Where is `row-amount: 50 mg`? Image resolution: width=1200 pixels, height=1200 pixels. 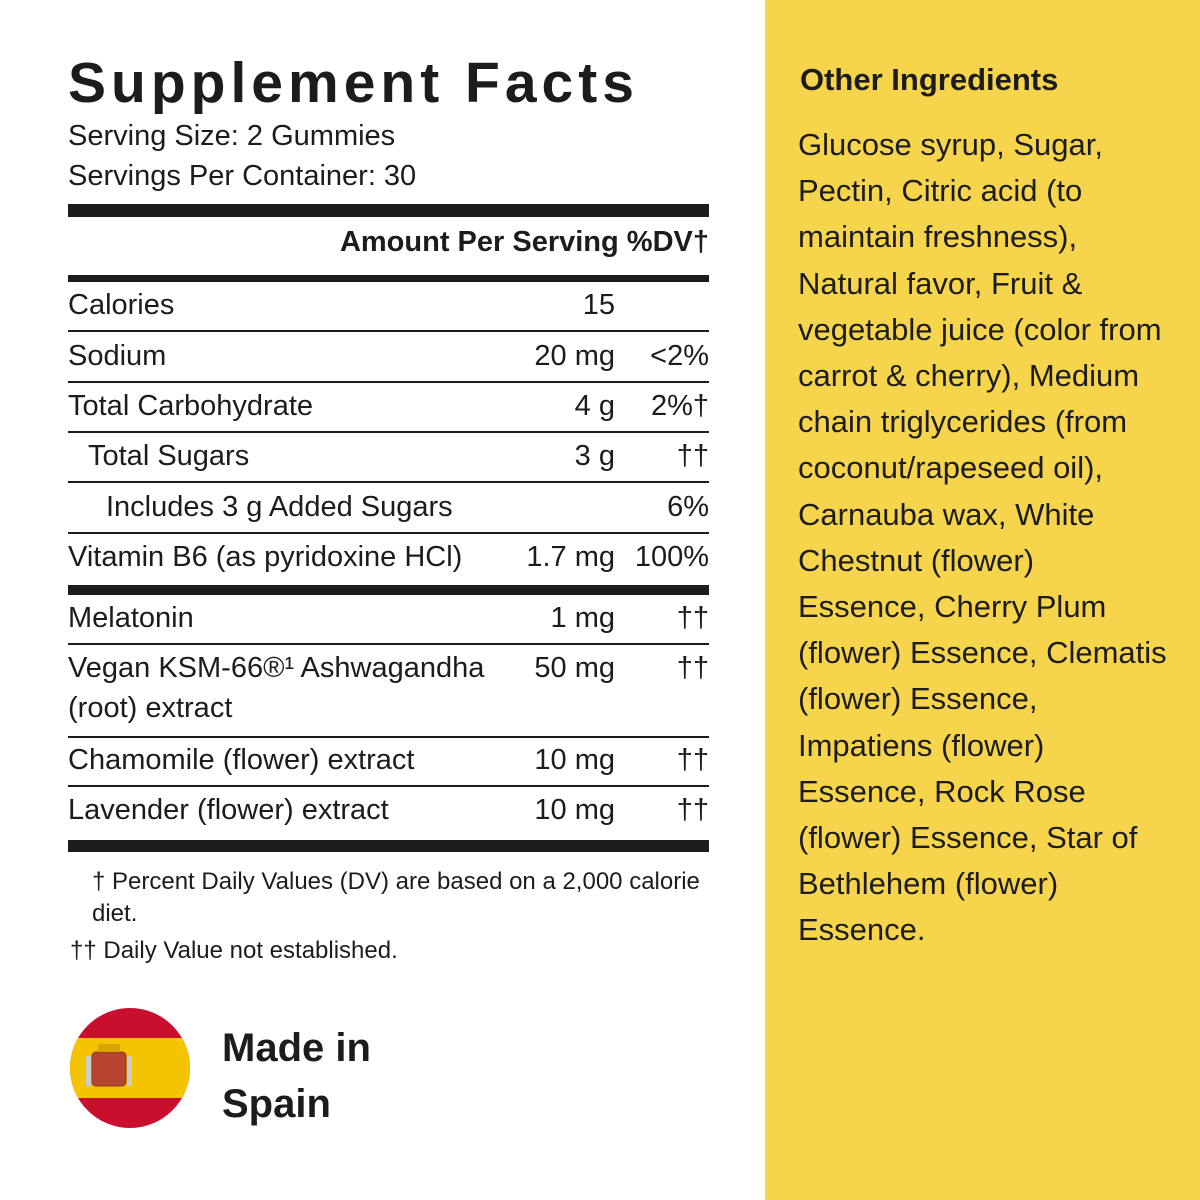
row-amount: 50 mg is located at coordinates (574, 668).